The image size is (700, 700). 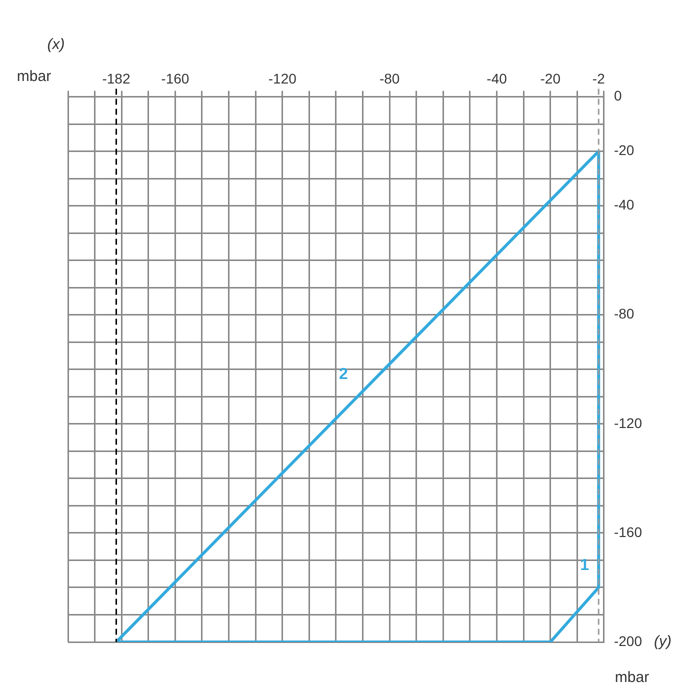 What do you see at coordinates (599, 78) in the screenshot?
I see `x-tick-label: -2` at bounding box center [599, 78].